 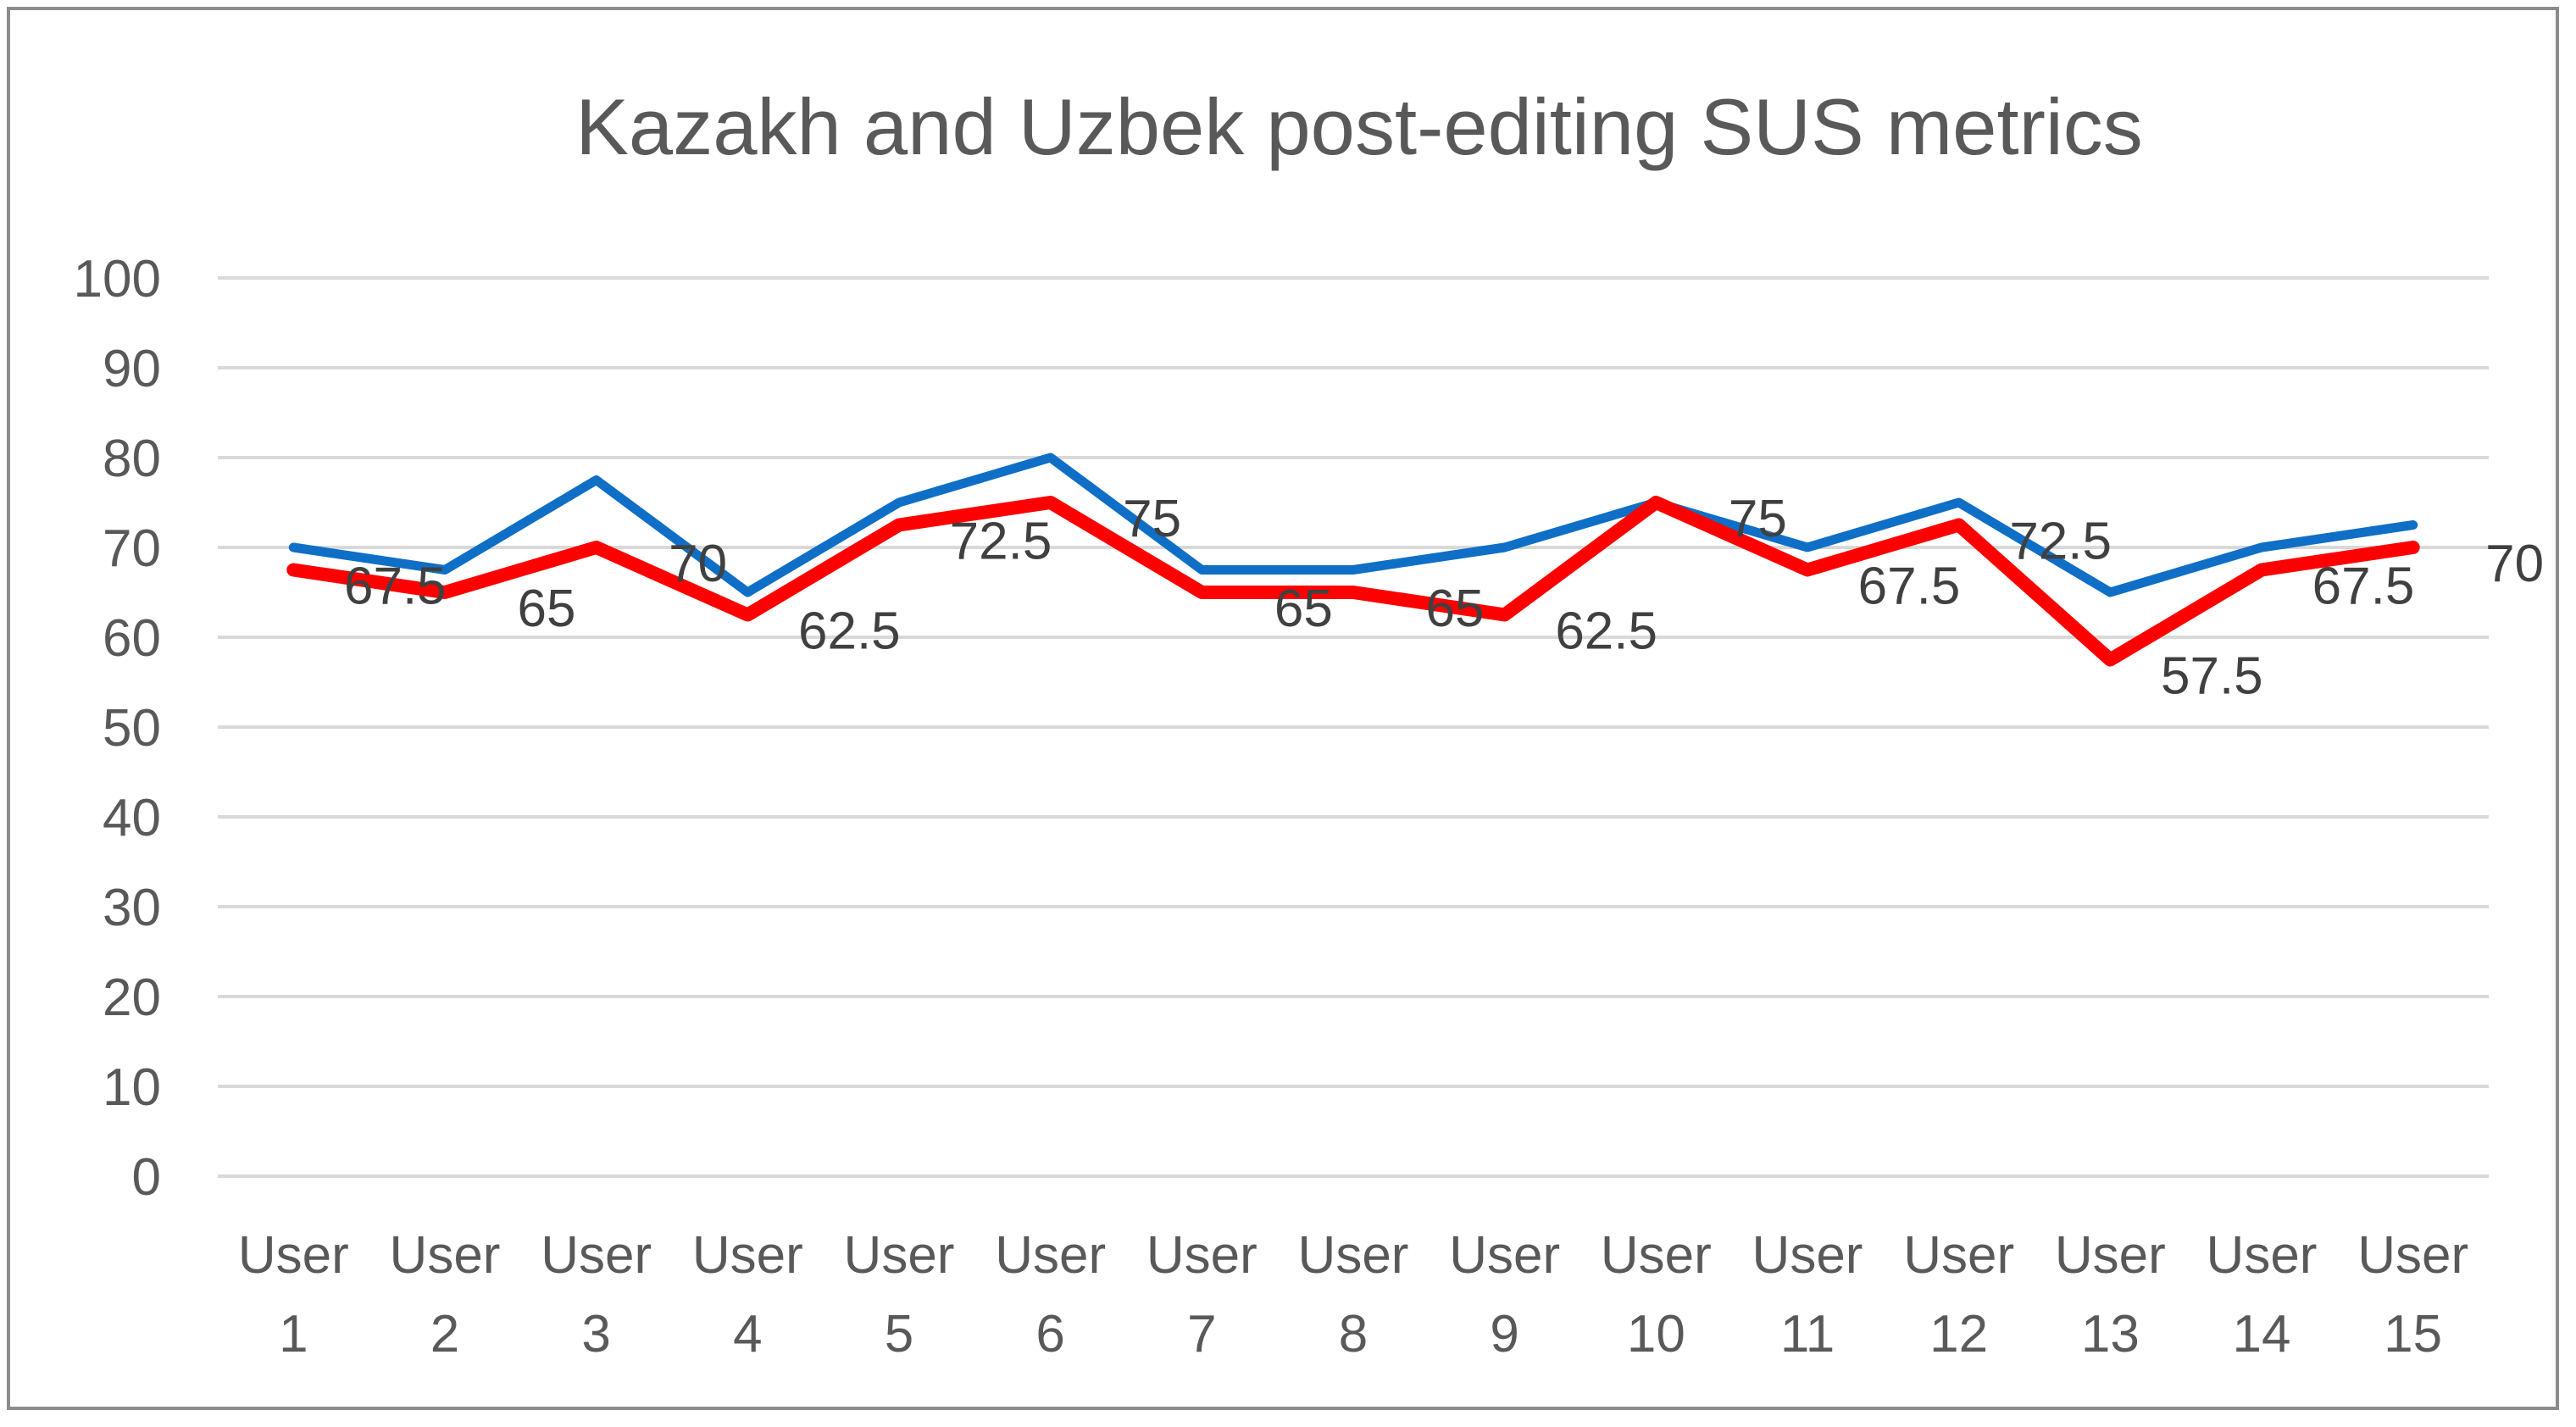 What do you see at coordinates (2110, 1294) in the screenshot?
I see `x-tick-label: User 13` at bounding box center [2110, 1294].